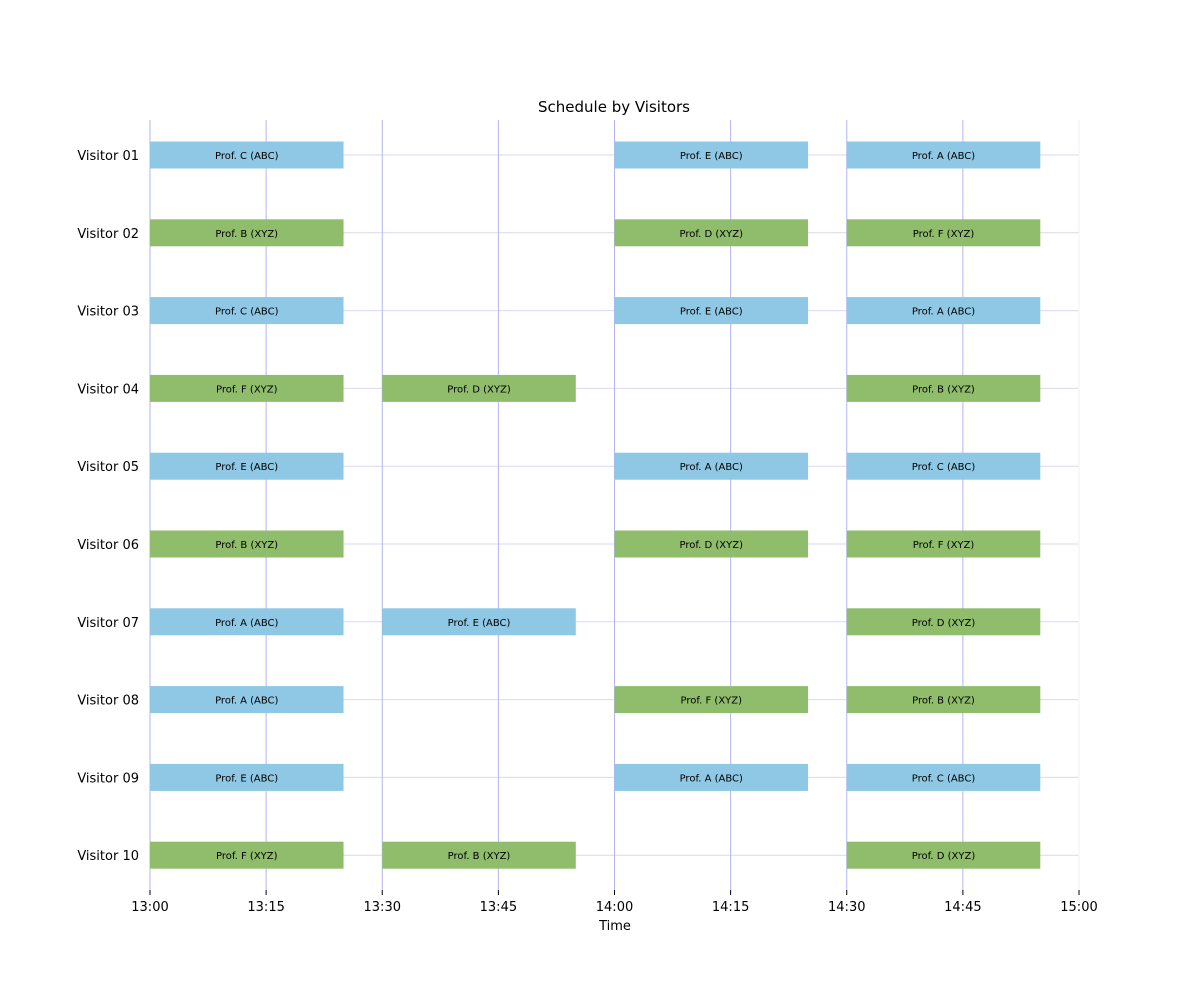  I want to click on x-tick-label: 13:30, so click(382, 907).